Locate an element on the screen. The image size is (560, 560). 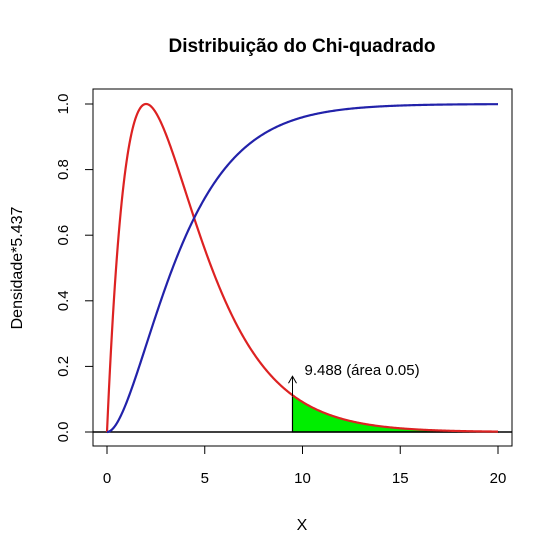
y-axis-label: Densidade*5.437 is located at coordinates (17, 268).